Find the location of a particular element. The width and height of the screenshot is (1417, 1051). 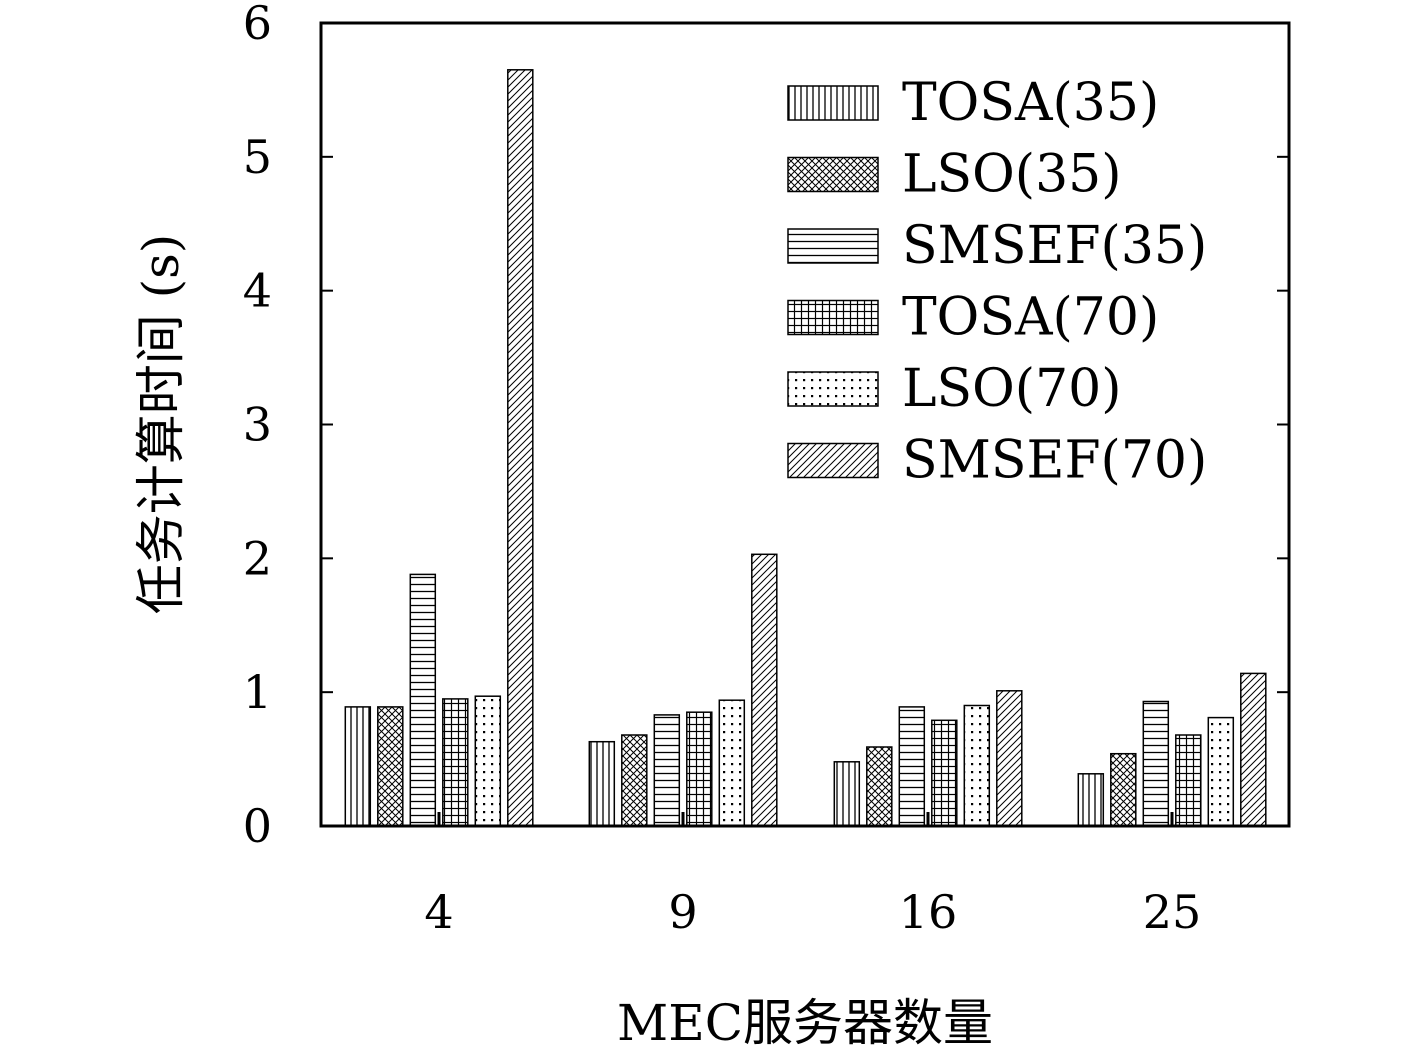

bar-tosa-70--25 is located at coordinates (1188, 780).